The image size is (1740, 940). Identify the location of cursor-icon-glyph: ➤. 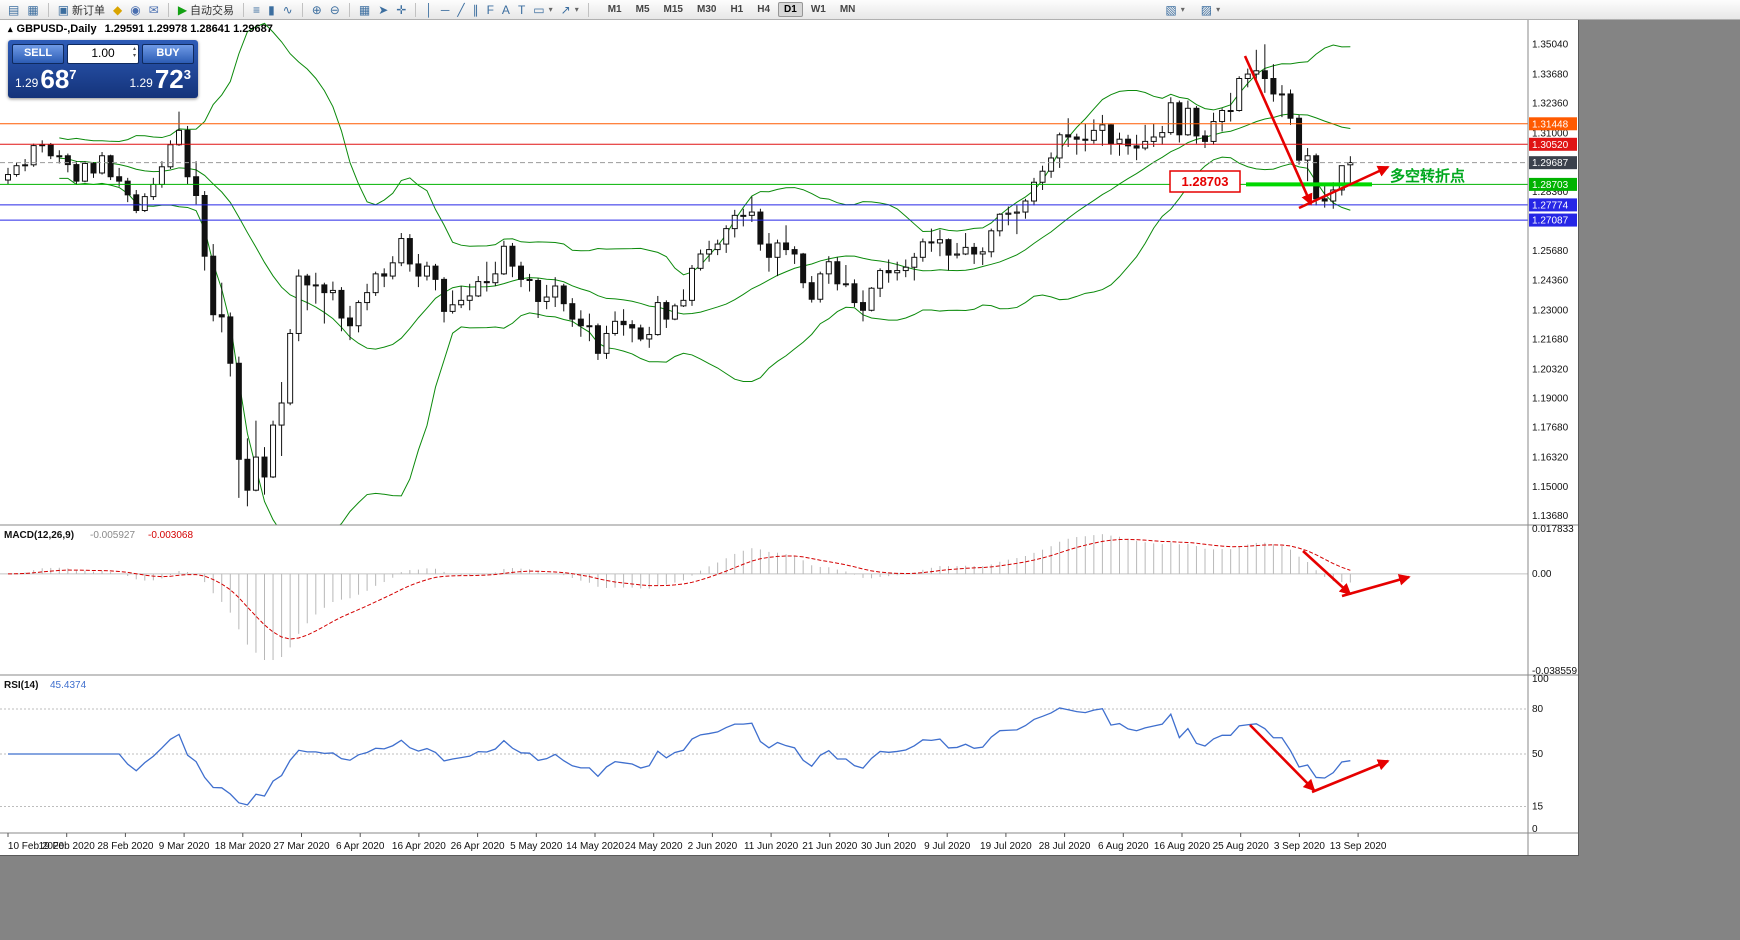
(383, 9).